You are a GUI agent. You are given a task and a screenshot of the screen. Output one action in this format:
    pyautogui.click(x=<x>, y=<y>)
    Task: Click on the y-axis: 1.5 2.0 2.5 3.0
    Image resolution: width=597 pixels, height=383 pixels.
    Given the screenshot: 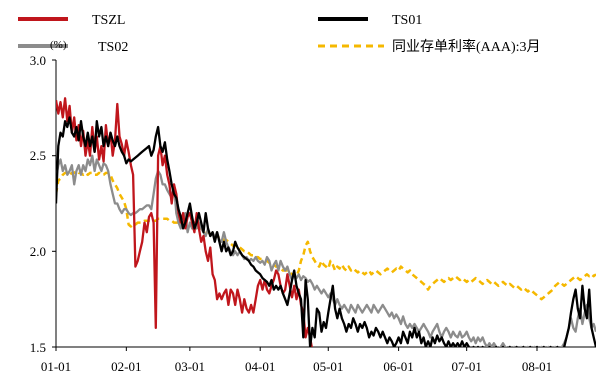 What is the action you would take?
    pyautogui.click(x=43, y=204)
    